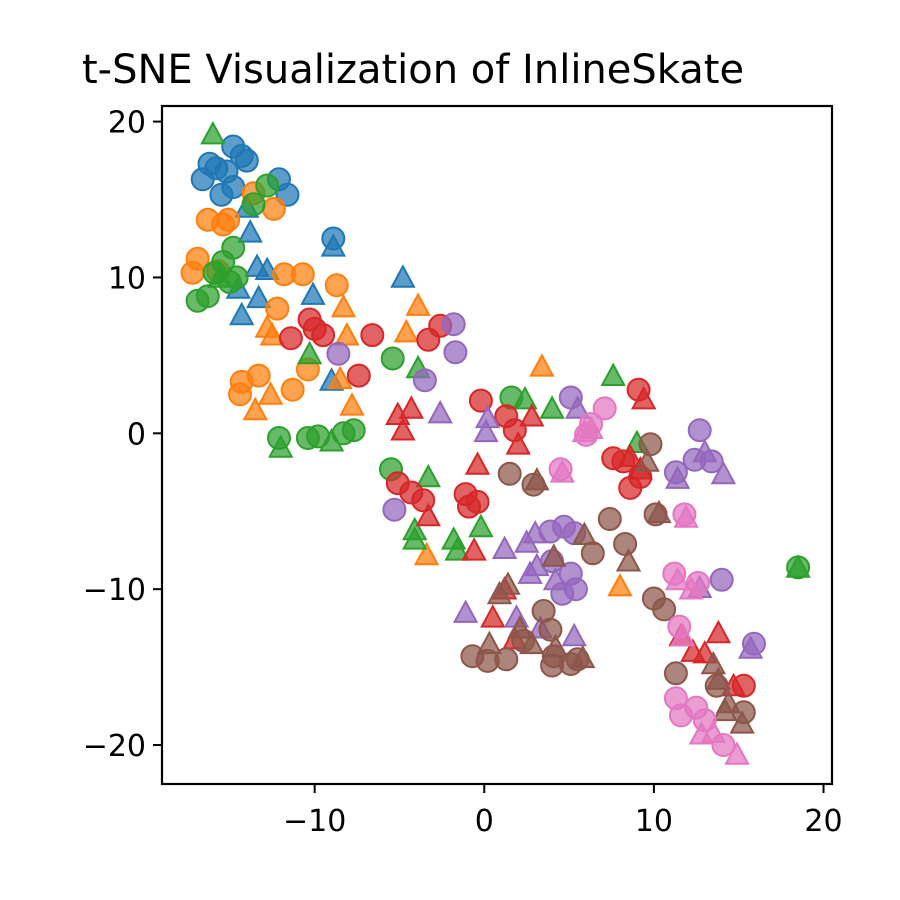 The width and height of the screenshot is (900, 900). Describe the element at coordinates (270, 393) in the screenshot. I see `marker-s1-p24` at that location.